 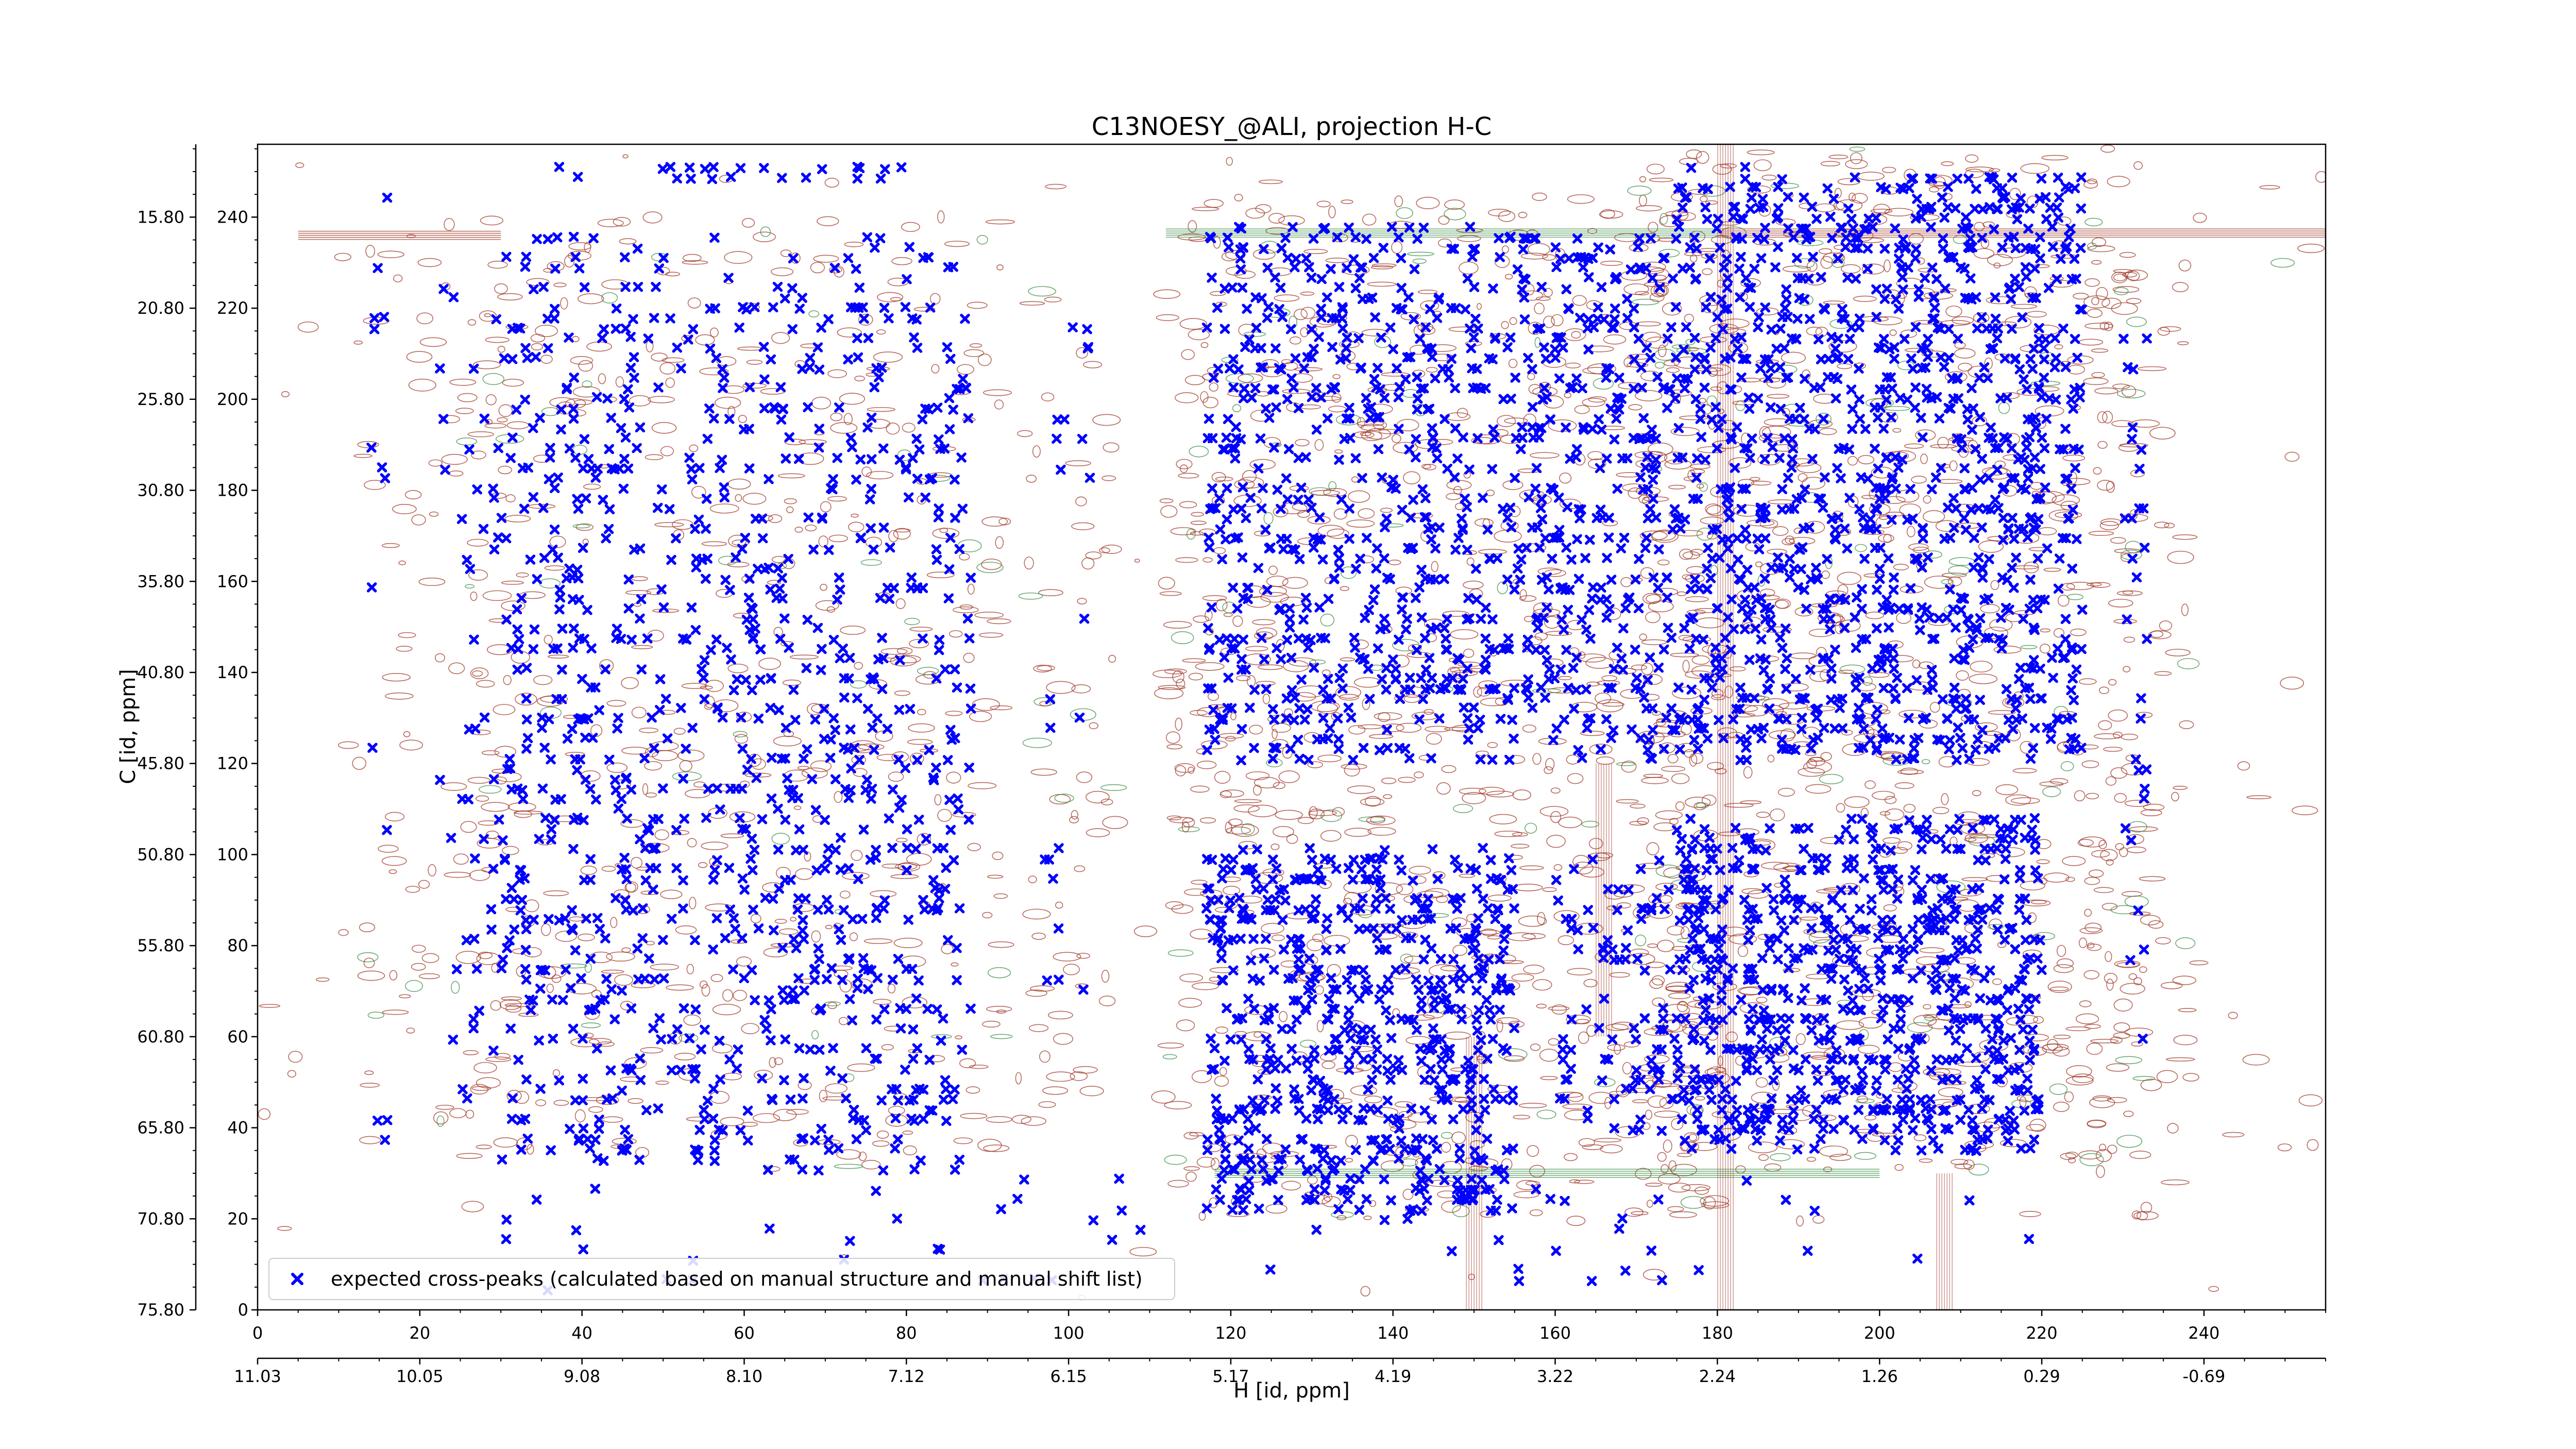 What do you see at coordinates (1292, 126) in the screenshot?
I see `chart-title: C13NOESY_@ALI, projection H-C` at bounding box center [1292, 126].